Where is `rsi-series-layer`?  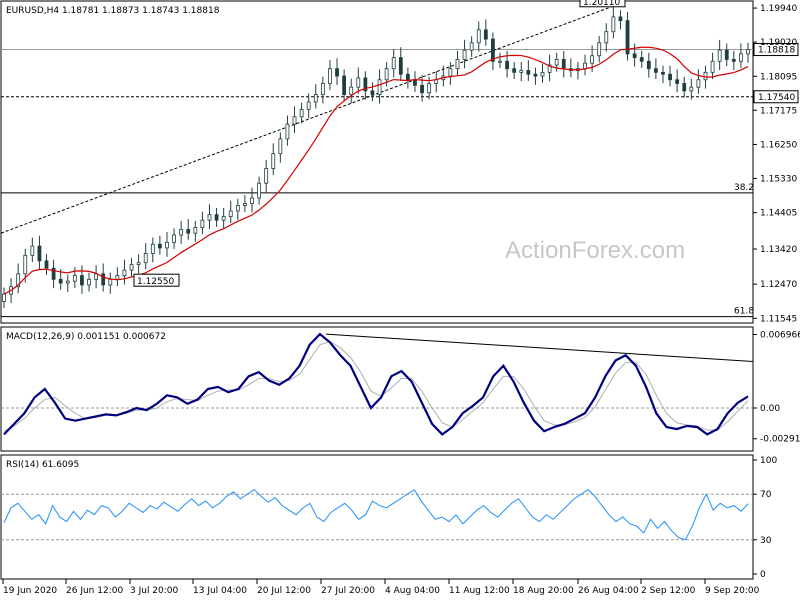
rsi-series-layer is located at coordinates (377, 514).